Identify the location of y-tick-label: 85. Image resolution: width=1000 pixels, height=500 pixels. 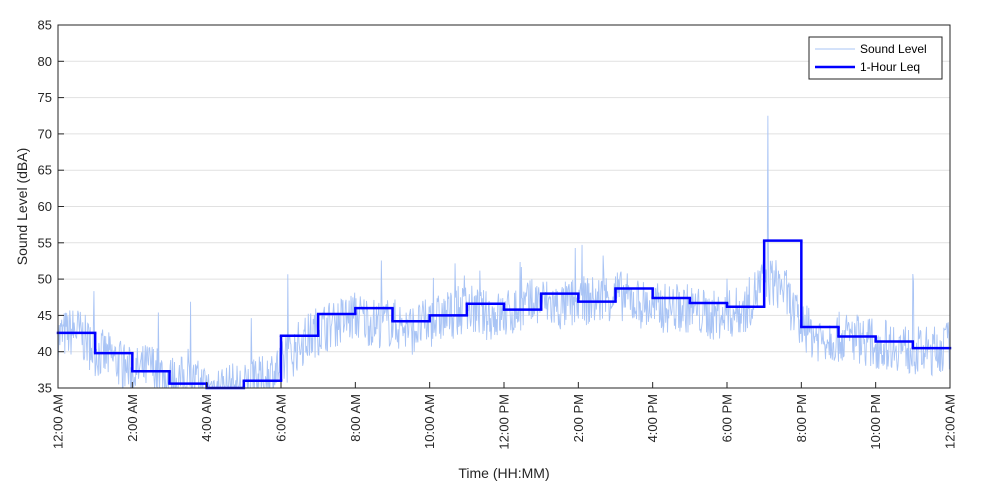
(45, 25).